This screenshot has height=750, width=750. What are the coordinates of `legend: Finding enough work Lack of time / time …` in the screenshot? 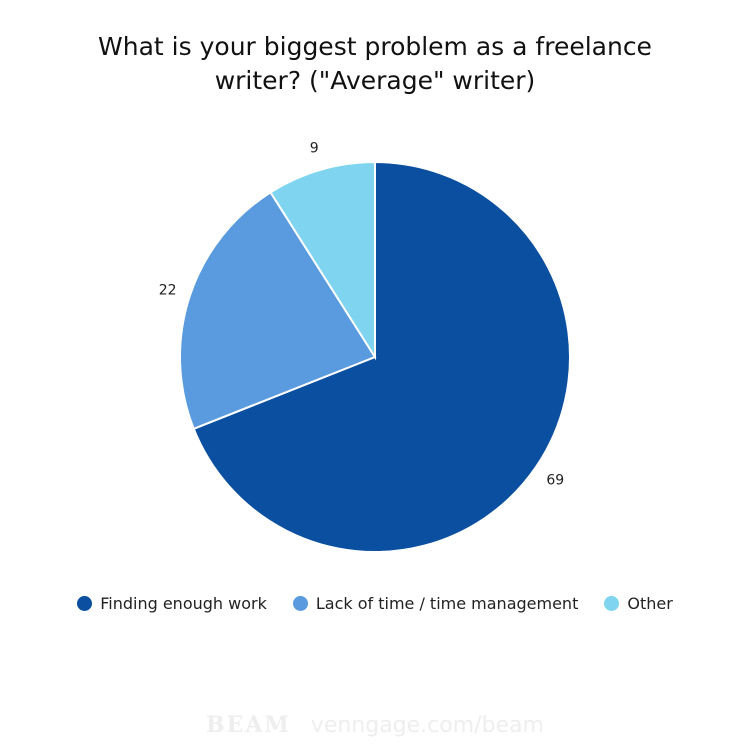 It's located at (375, 603).